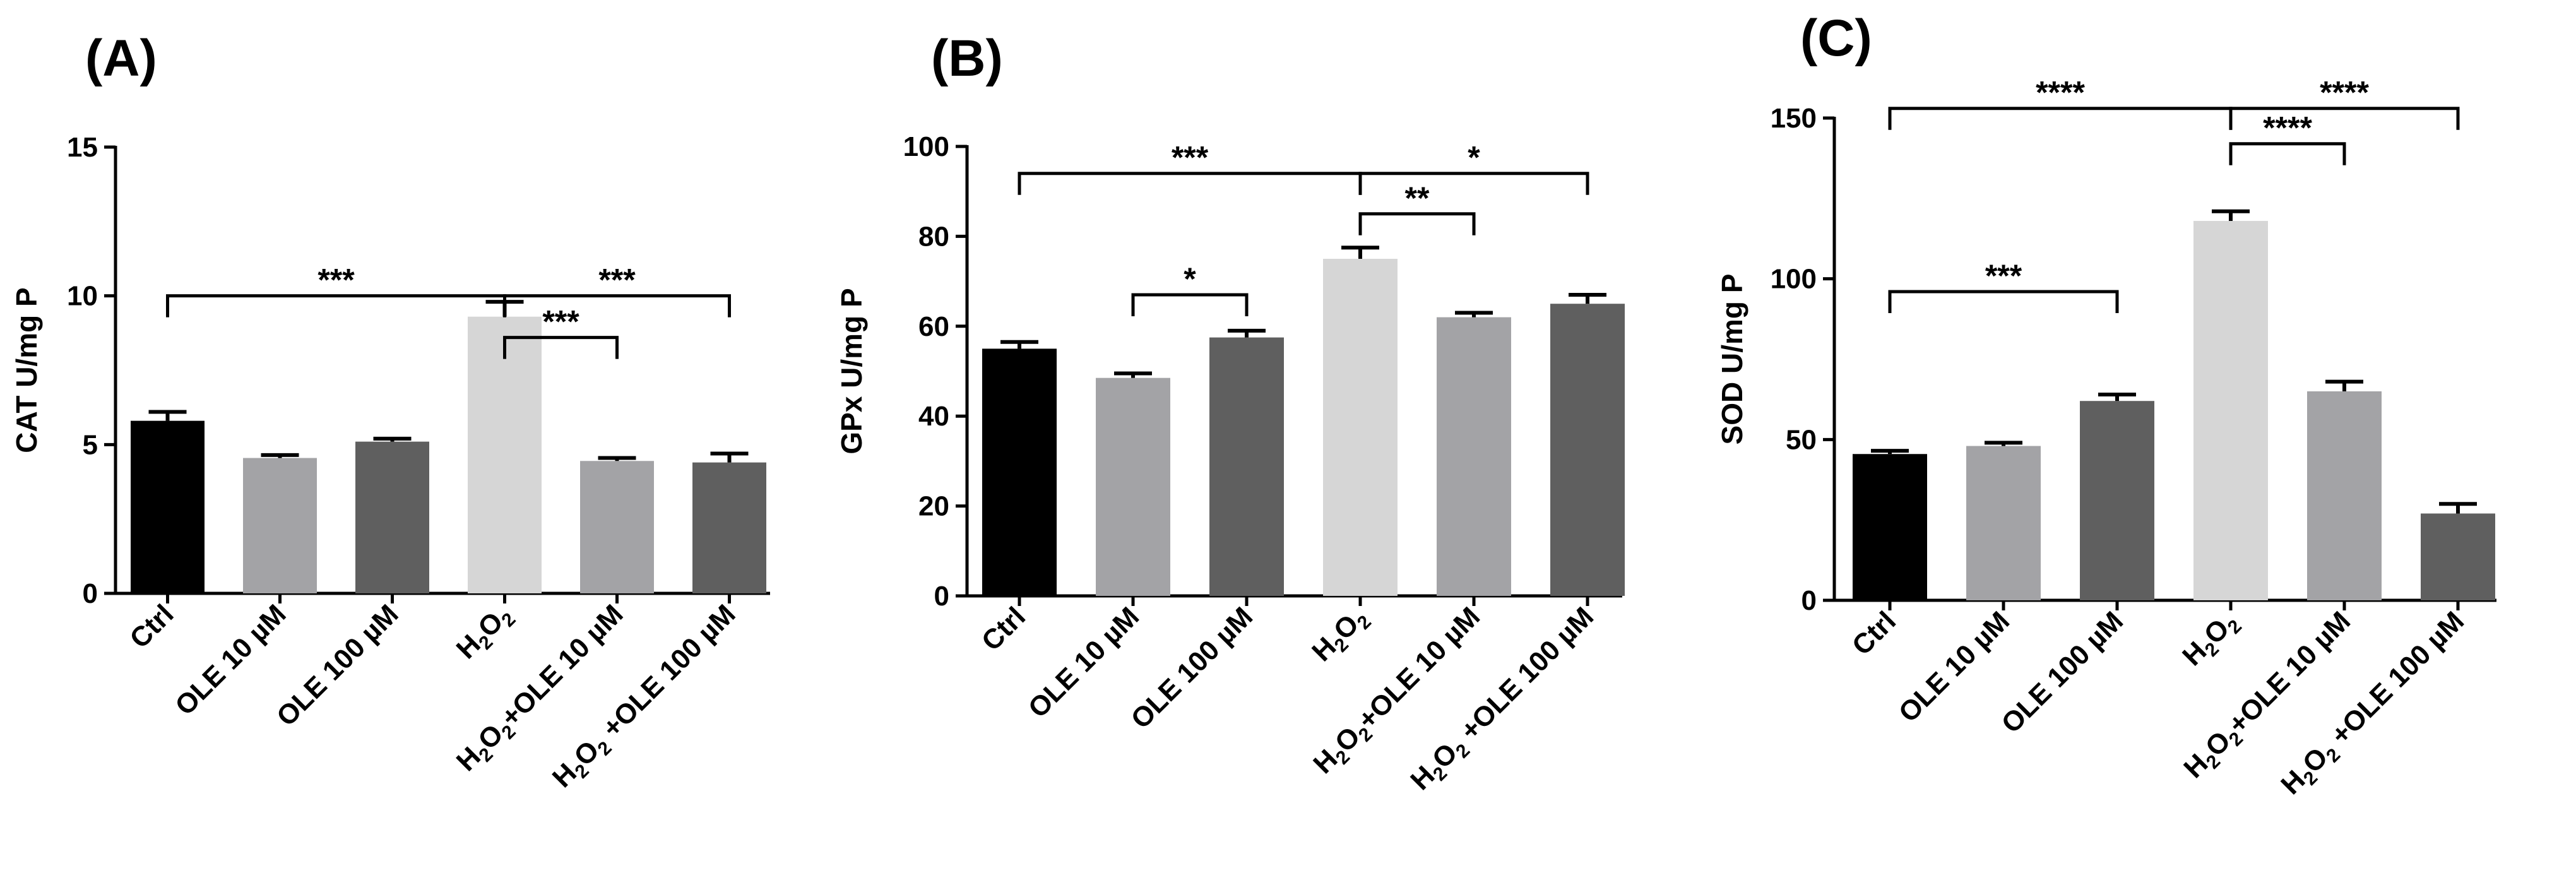 The height and width of the screenshot is (885, 2576). What do you see at coordinates (1836, 38) in the screenshot?
I see `panel-label: (C)` at bounding box center [1836, 38].